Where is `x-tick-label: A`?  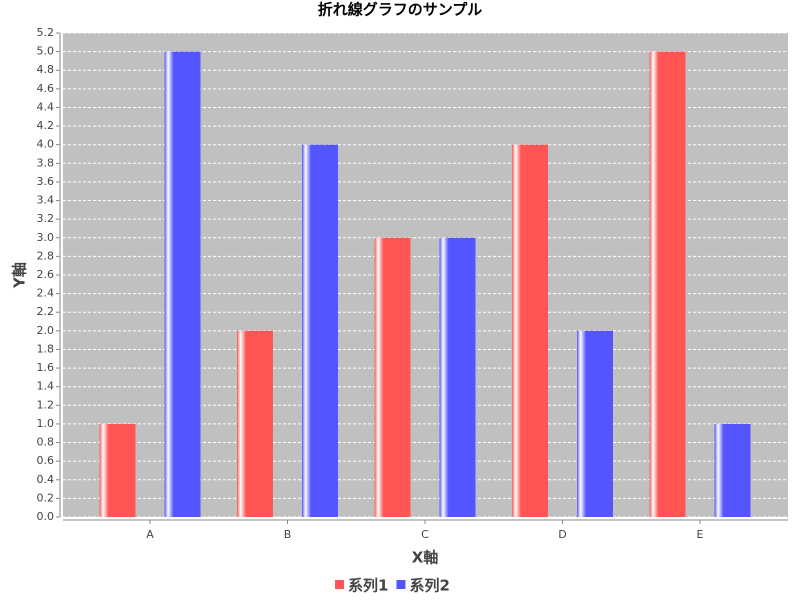 x-tick-label: A is located at coordinates (150, 534).